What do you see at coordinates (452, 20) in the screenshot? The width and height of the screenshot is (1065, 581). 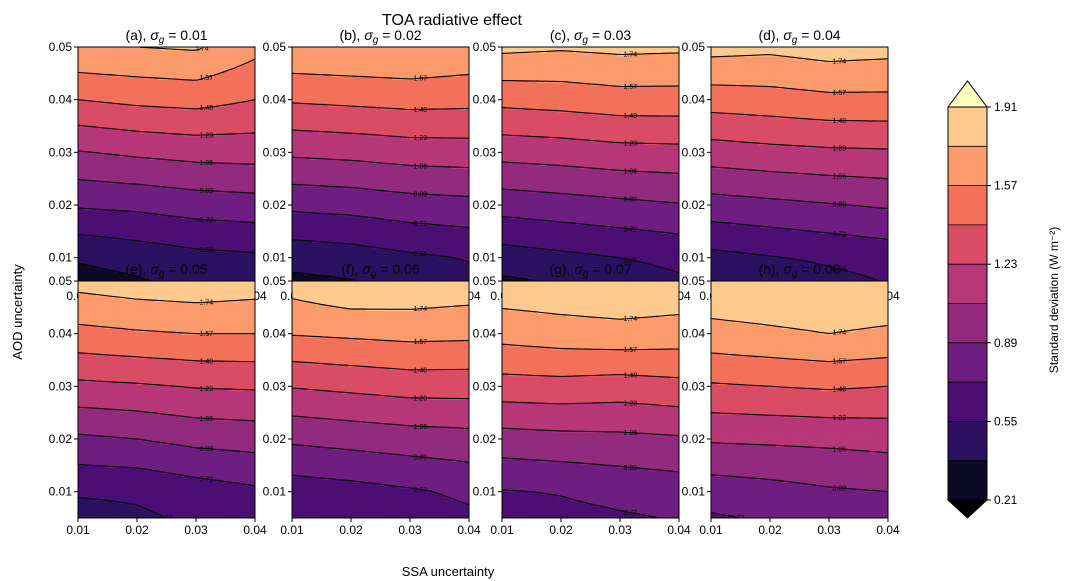 I see `figure-title: TOA radiative effect` at bounding box center [452, 20].